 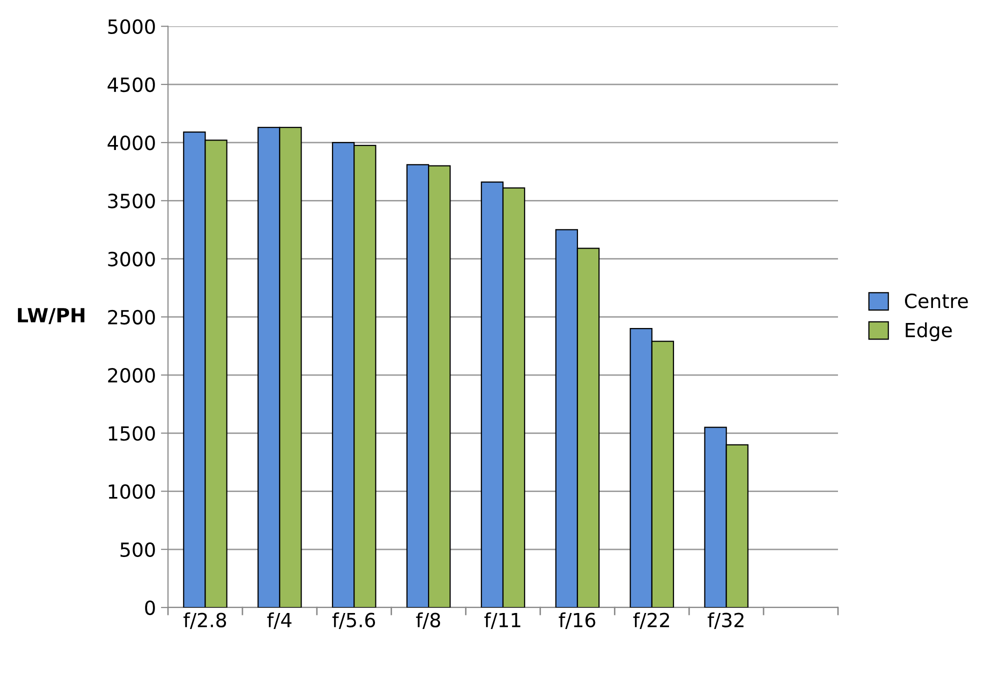 What do you see at coordinates (131, 433) in the screenshot?
I see `y-tick-label: 1500` at bounding box center [131, 433].